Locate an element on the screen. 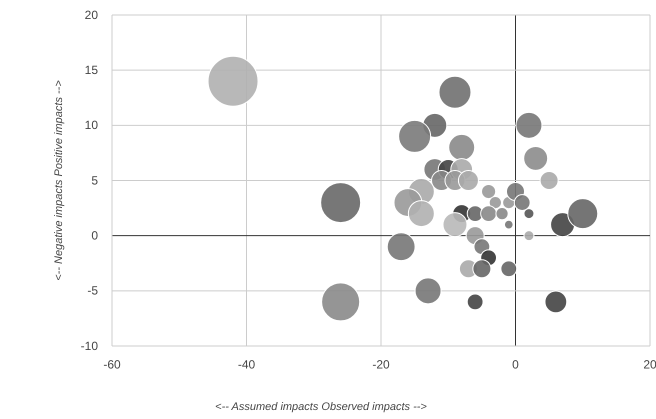  y-tick-label: -5 is located at coordinates (92, 291).